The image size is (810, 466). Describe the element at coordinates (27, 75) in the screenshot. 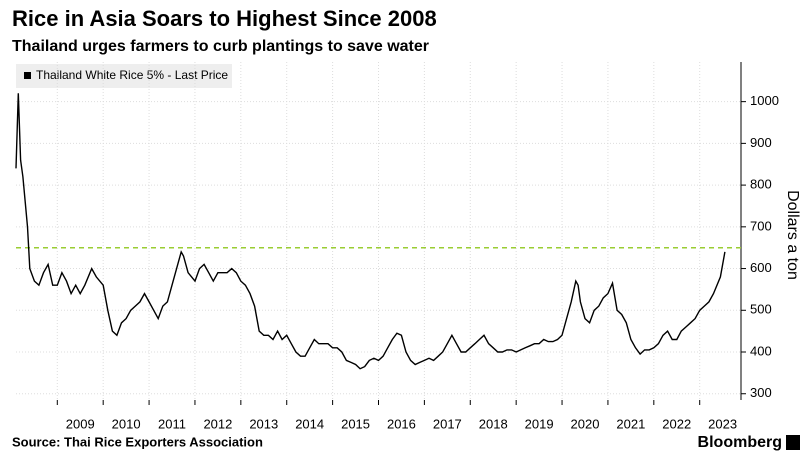

I see `legend-swatch` at that location.